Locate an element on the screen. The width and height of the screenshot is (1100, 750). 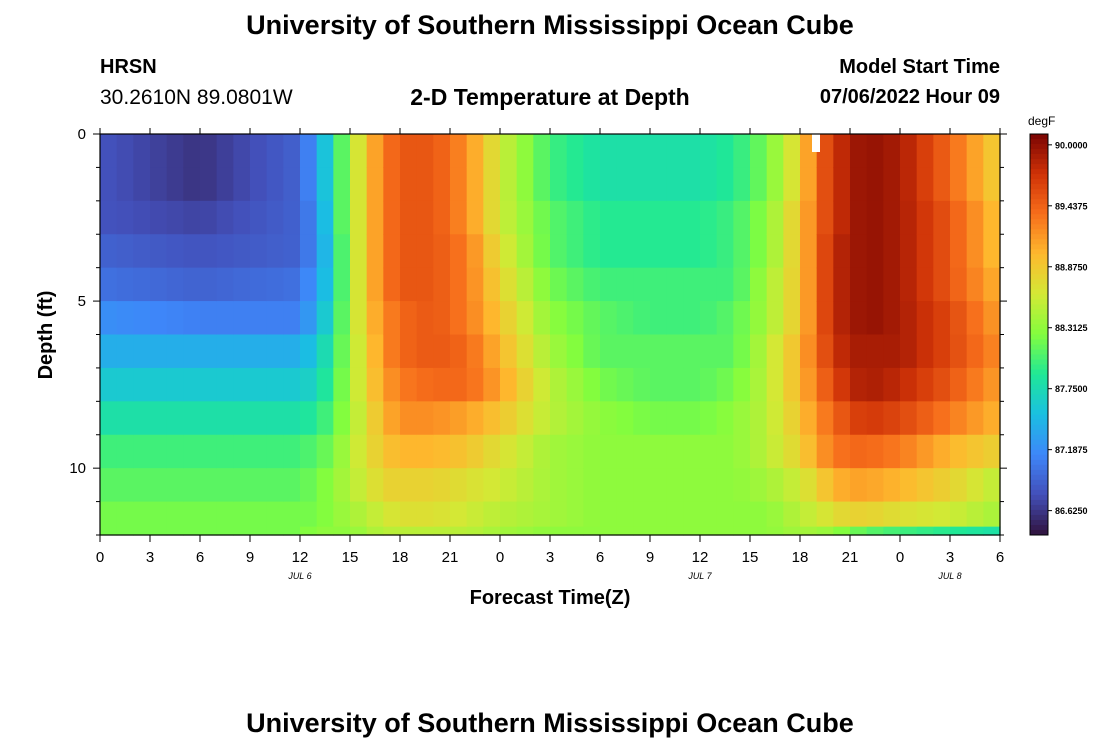
x-date-label: JUL 6 is located at coordinates (299, 576).